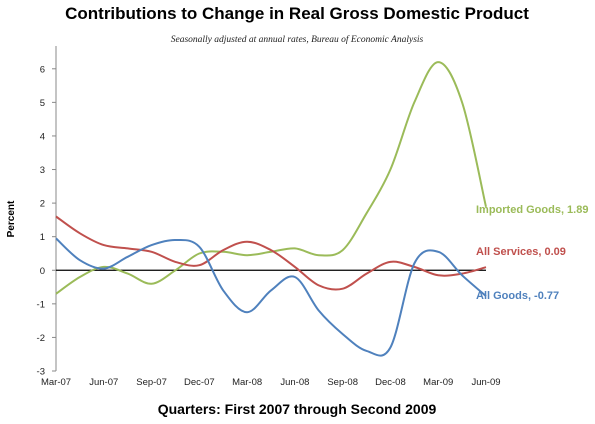 Image resolution: width=595 pixels, height=424 pixels. I want to click on y-tick-label: 3, so click(42, 170).